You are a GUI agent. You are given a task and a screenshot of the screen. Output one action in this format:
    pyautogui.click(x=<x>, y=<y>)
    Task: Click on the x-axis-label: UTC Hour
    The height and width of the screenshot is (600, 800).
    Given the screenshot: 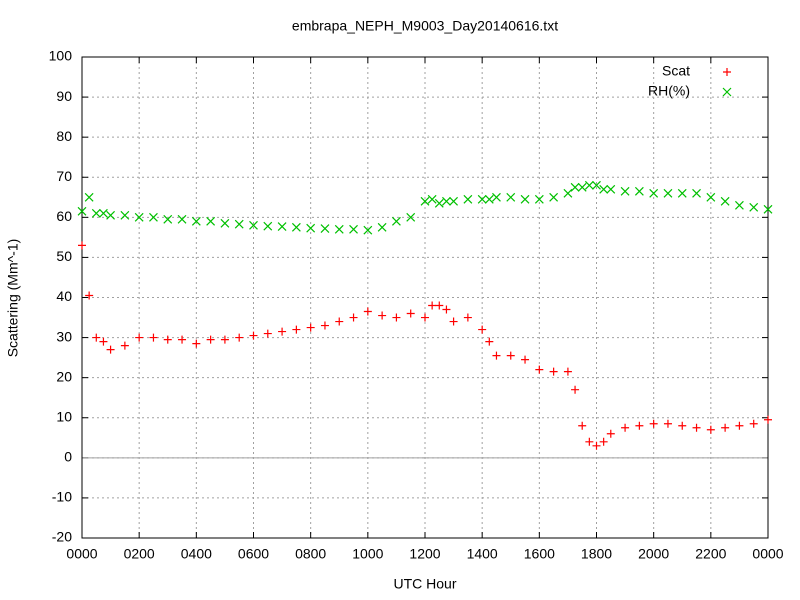 What is the action you would take?
    pyautogui.click(x=424, y=584)
    